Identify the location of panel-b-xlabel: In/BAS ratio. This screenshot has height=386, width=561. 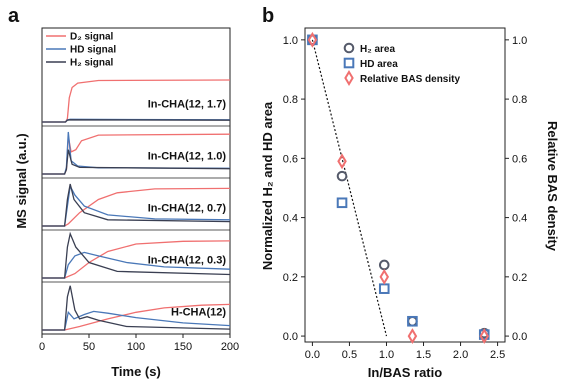
(405, 372).